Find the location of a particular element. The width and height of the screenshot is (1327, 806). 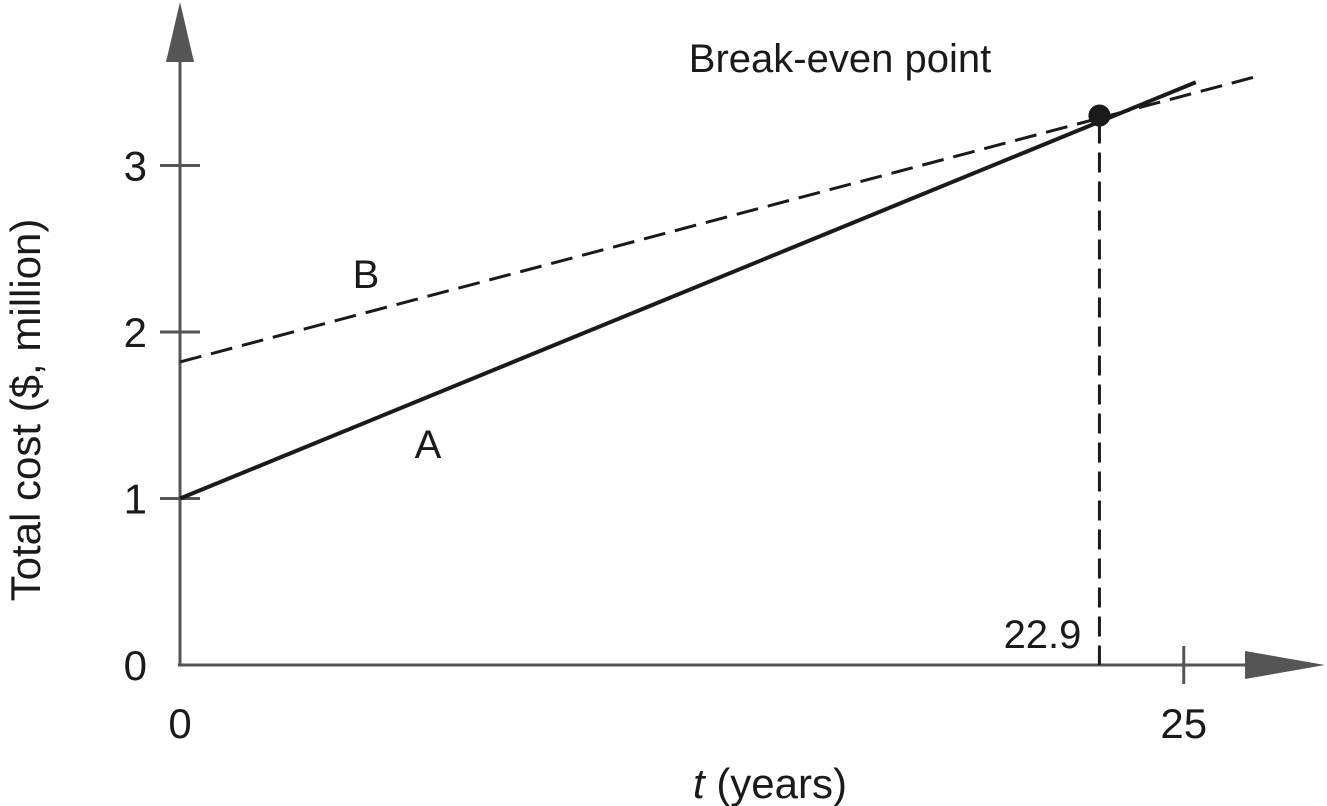

x-axis-arrowhead is located at coordinates (1285, 665).